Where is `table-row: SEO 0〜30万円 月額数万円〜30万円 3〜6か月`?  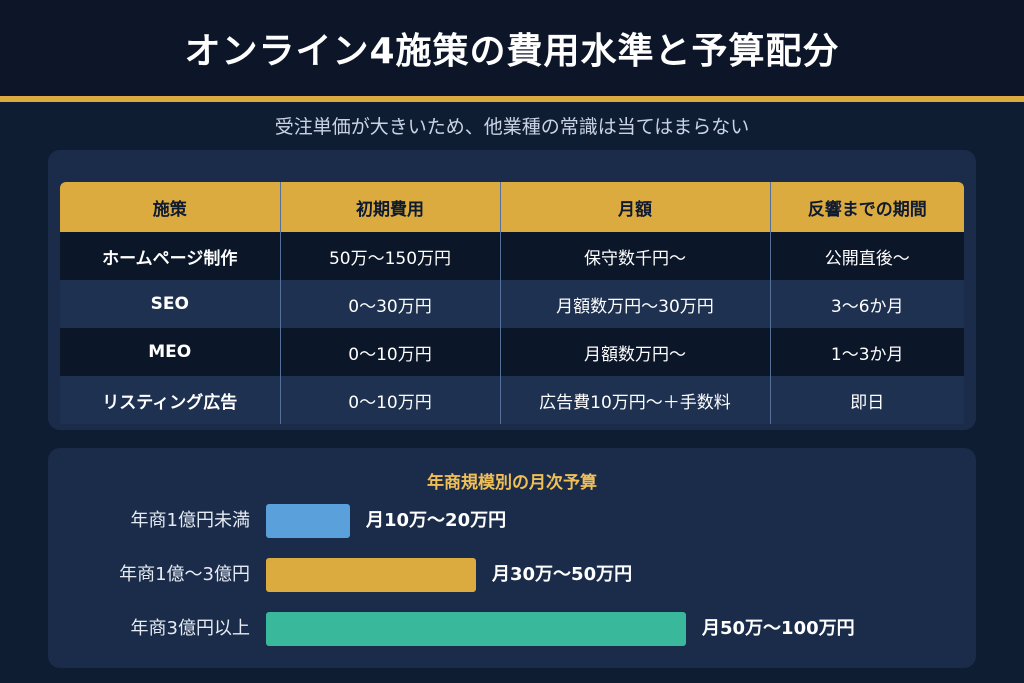 table-row: SEO 0〜30万円 月額数万円〜30万円 3〜6か月 is located at coordinates (512, 304).